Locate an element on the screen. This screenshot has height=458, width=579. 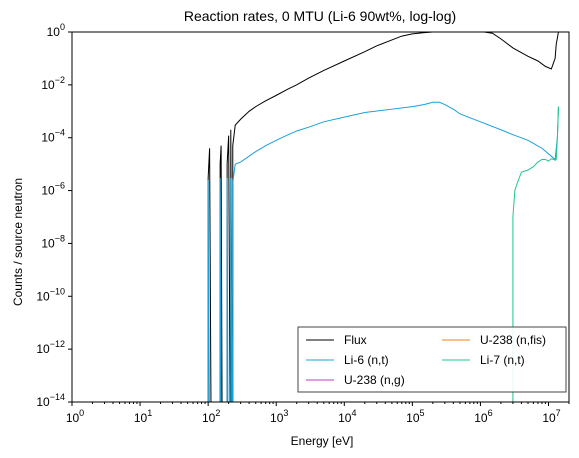
x-tick-label: 10⁰ is located at coordinates (75, 416).